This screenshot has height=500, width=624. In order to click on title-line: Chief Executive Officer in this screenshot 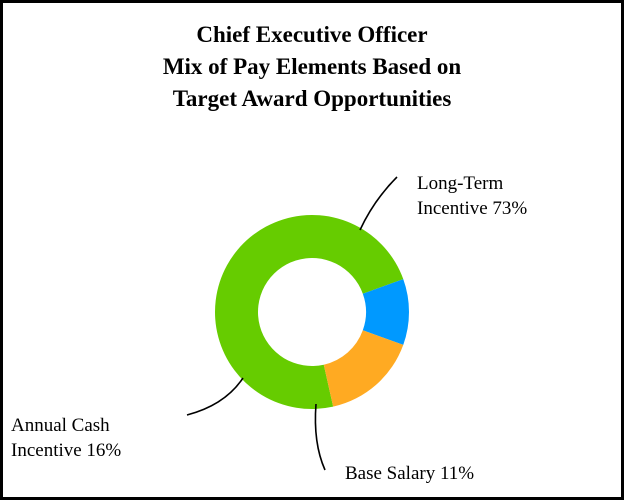, I will do `click(312, 34)`.